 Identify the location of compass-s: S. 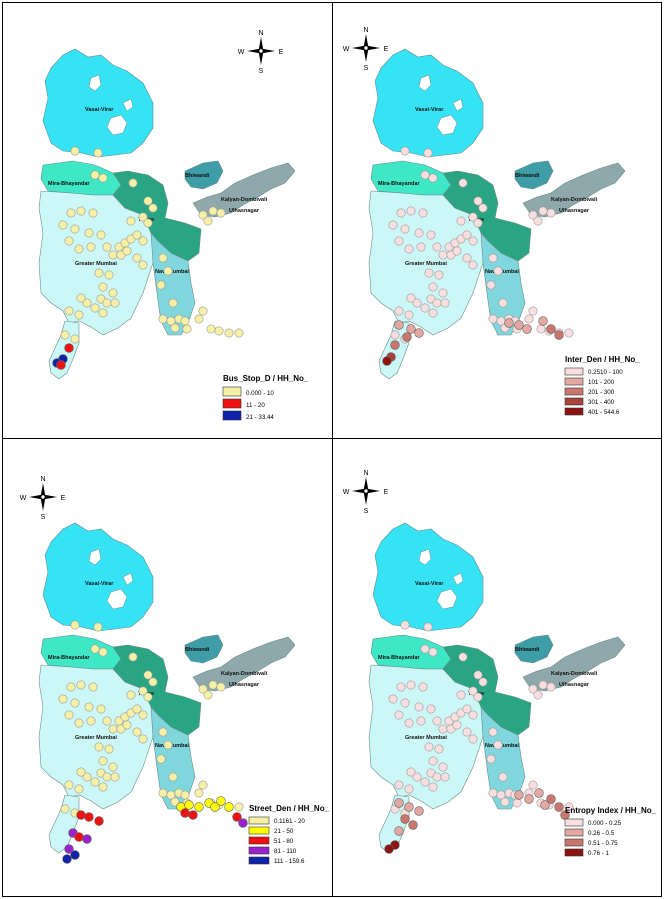
(261, 71).